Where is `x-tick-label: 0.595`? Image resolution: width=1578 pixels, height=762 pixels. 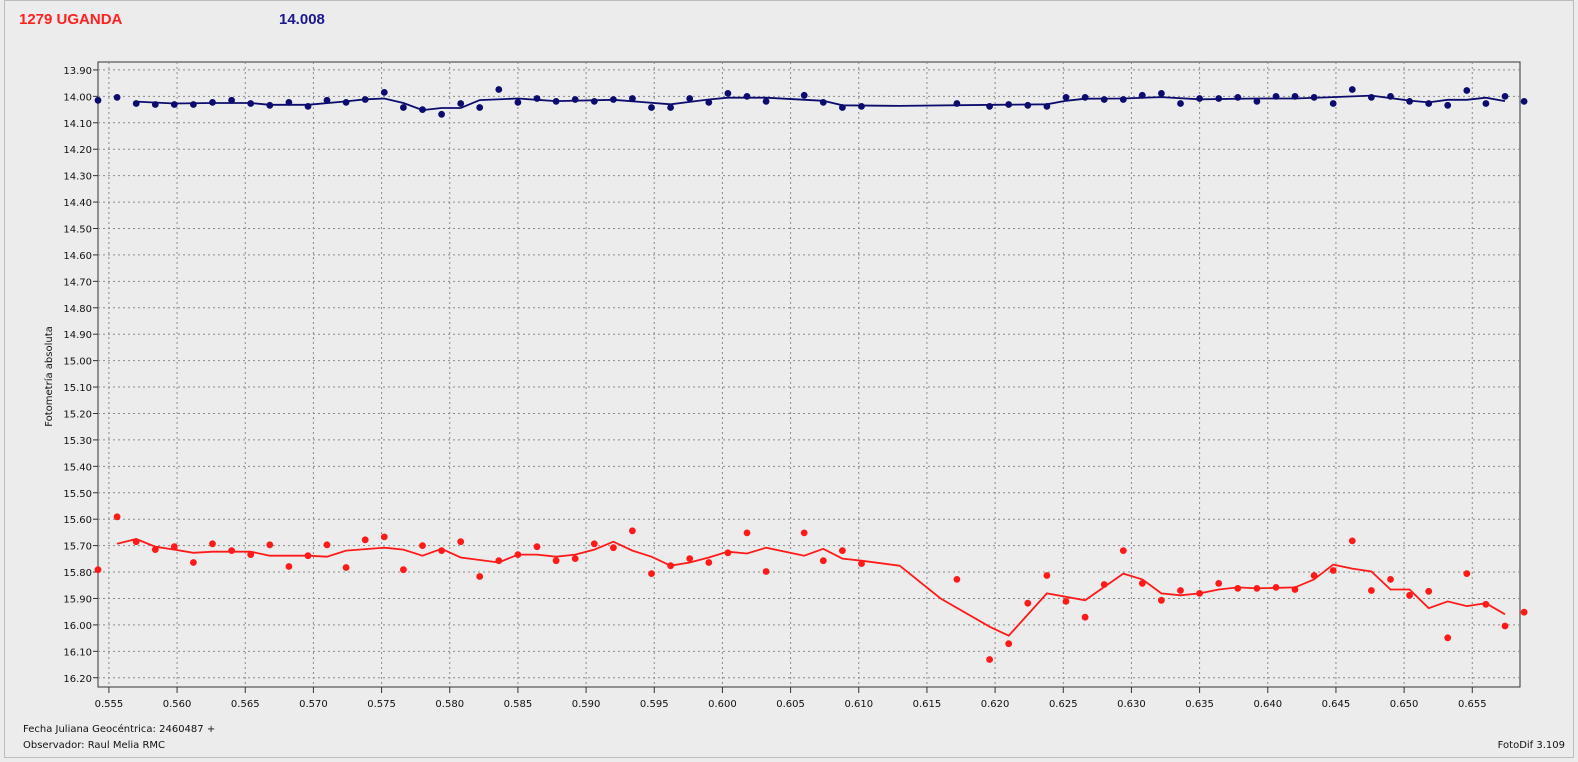
x-tick-label: 0.595 is located at coordinates (654, 704).